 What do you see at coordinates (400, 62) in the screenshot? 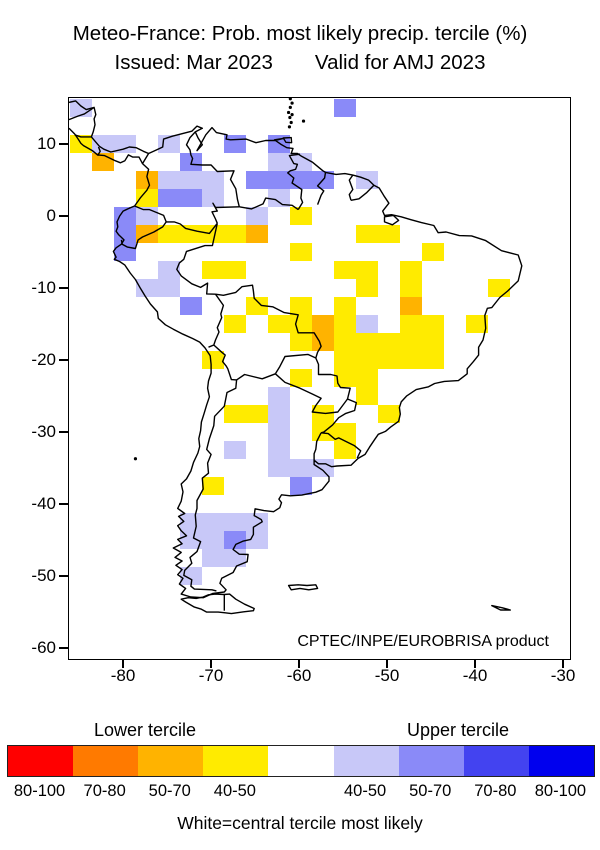
I see `valid-period: Valid for AMJ 2023` at bounding box center [400, 62].